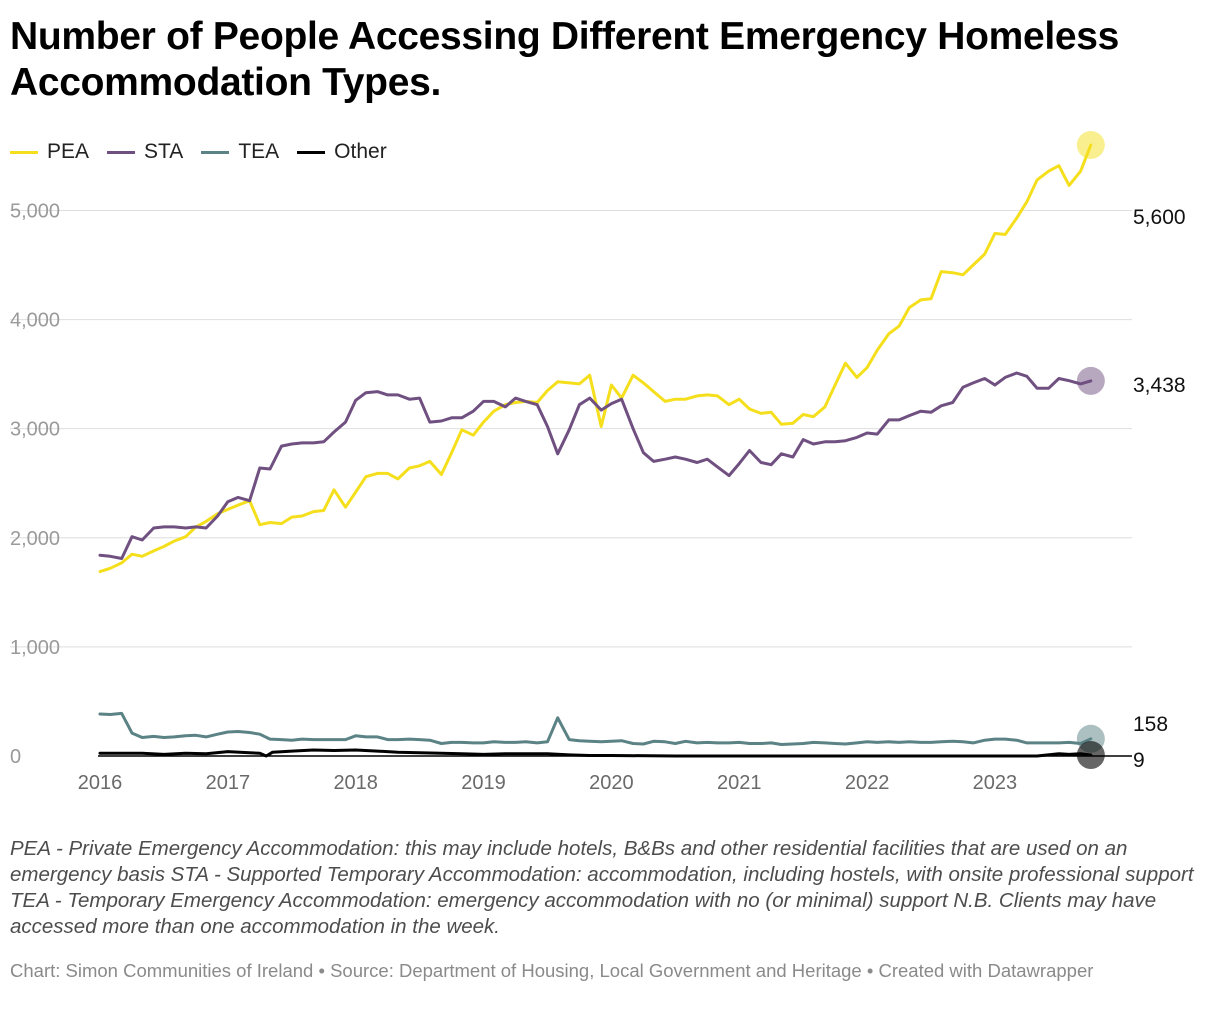 Image resolution: width=1220 pixels, height=1020 pixels. I want to click on y-tick-label: 5,000, so click(35, 211).